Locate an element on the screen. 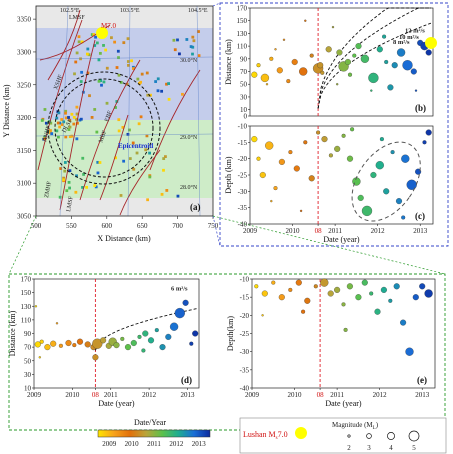 The height and width of the screenshot is (454, 453). y-tick-label: -40 is located at coordinates (243, 225).